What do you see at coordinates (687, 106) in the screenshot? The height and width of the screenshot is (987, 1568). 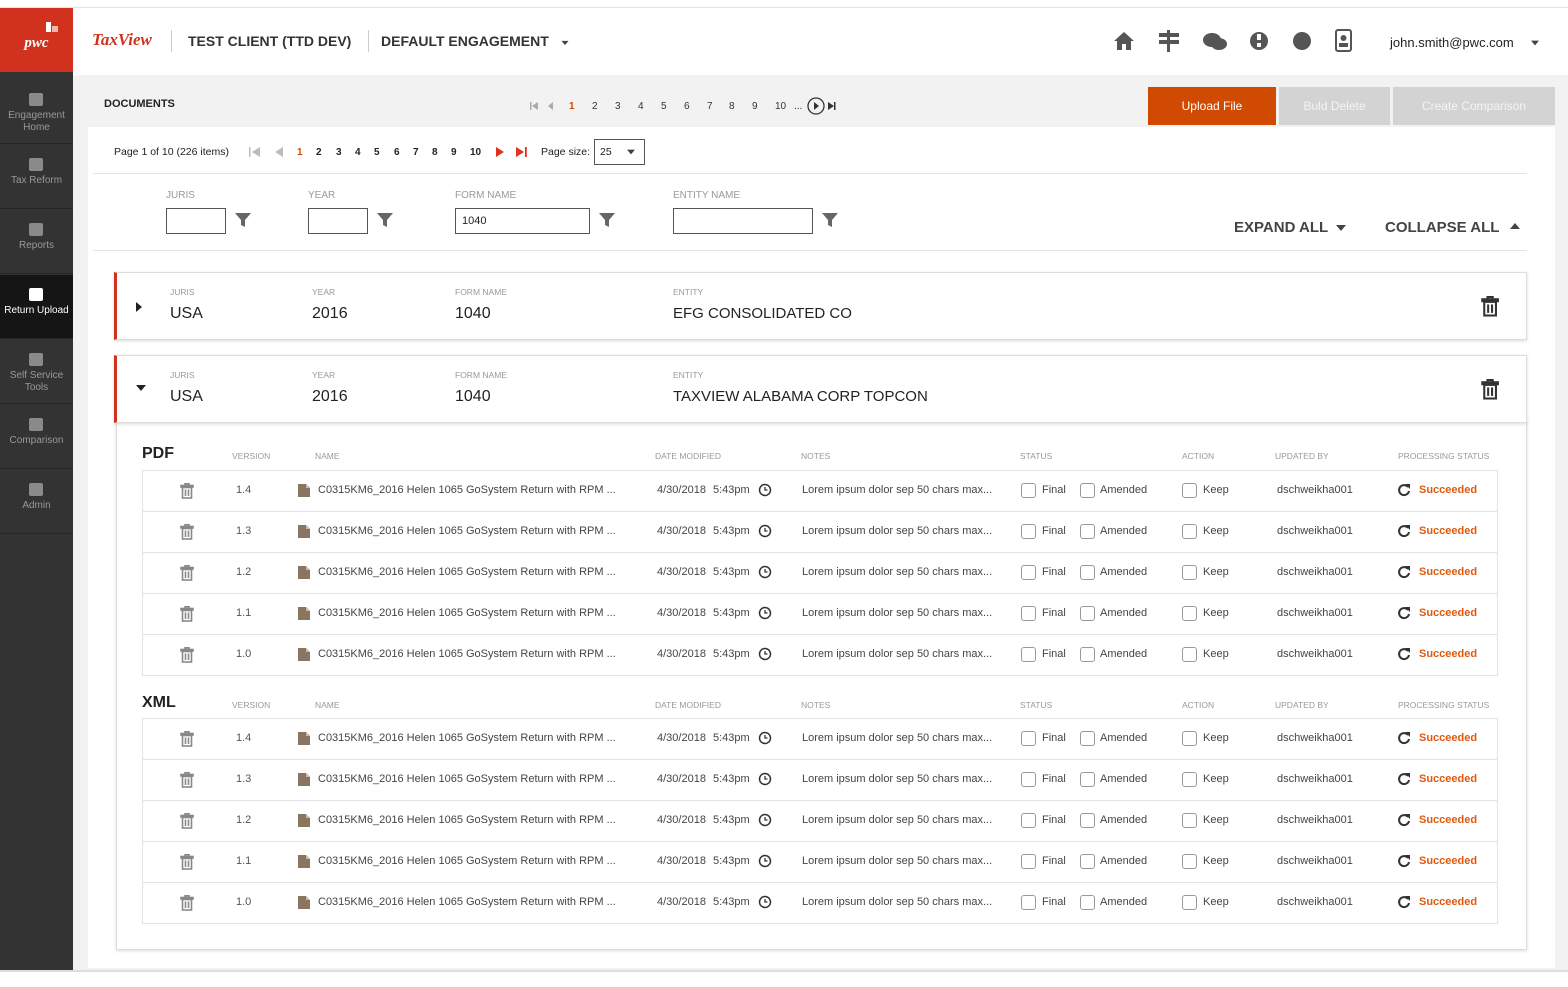 I see `page-link: 6` at bounding box center [687, 106].